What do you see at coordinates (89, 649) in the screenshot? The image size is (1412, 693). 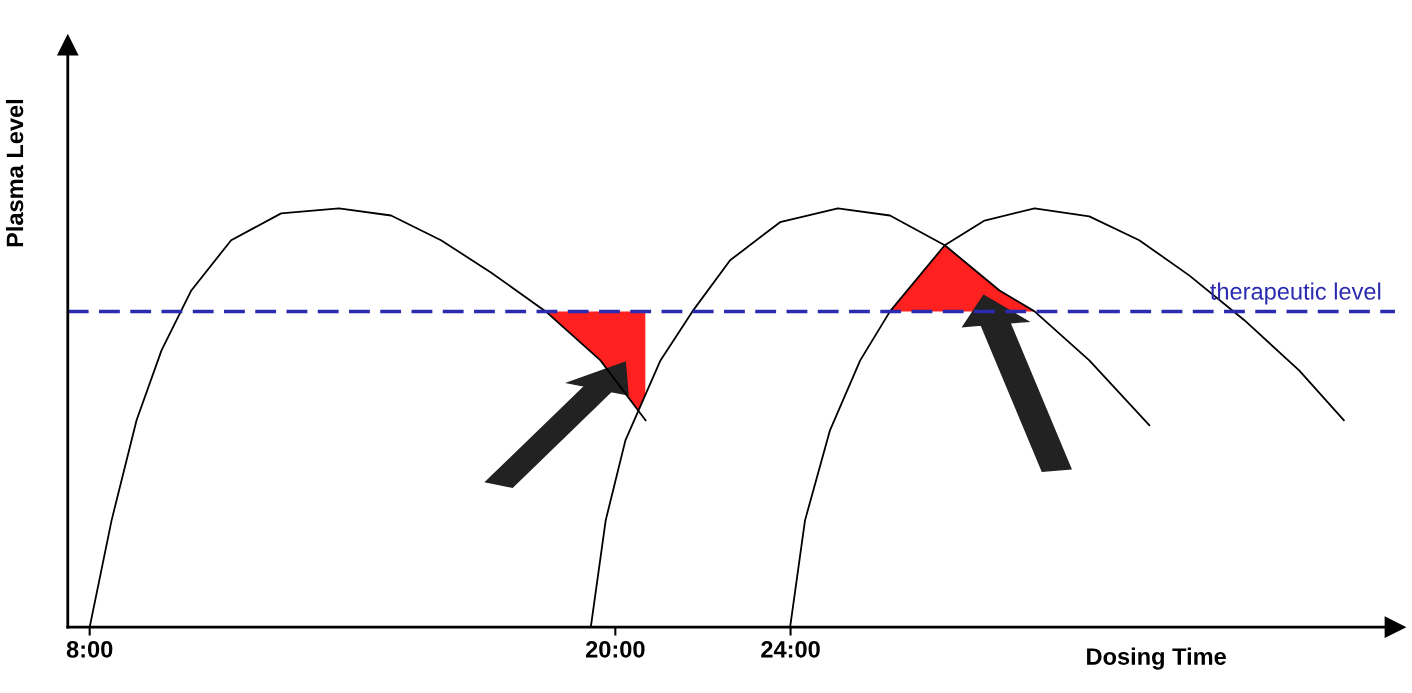 I see `x-tick-label: 8:00` at bounding box center [89, 649].